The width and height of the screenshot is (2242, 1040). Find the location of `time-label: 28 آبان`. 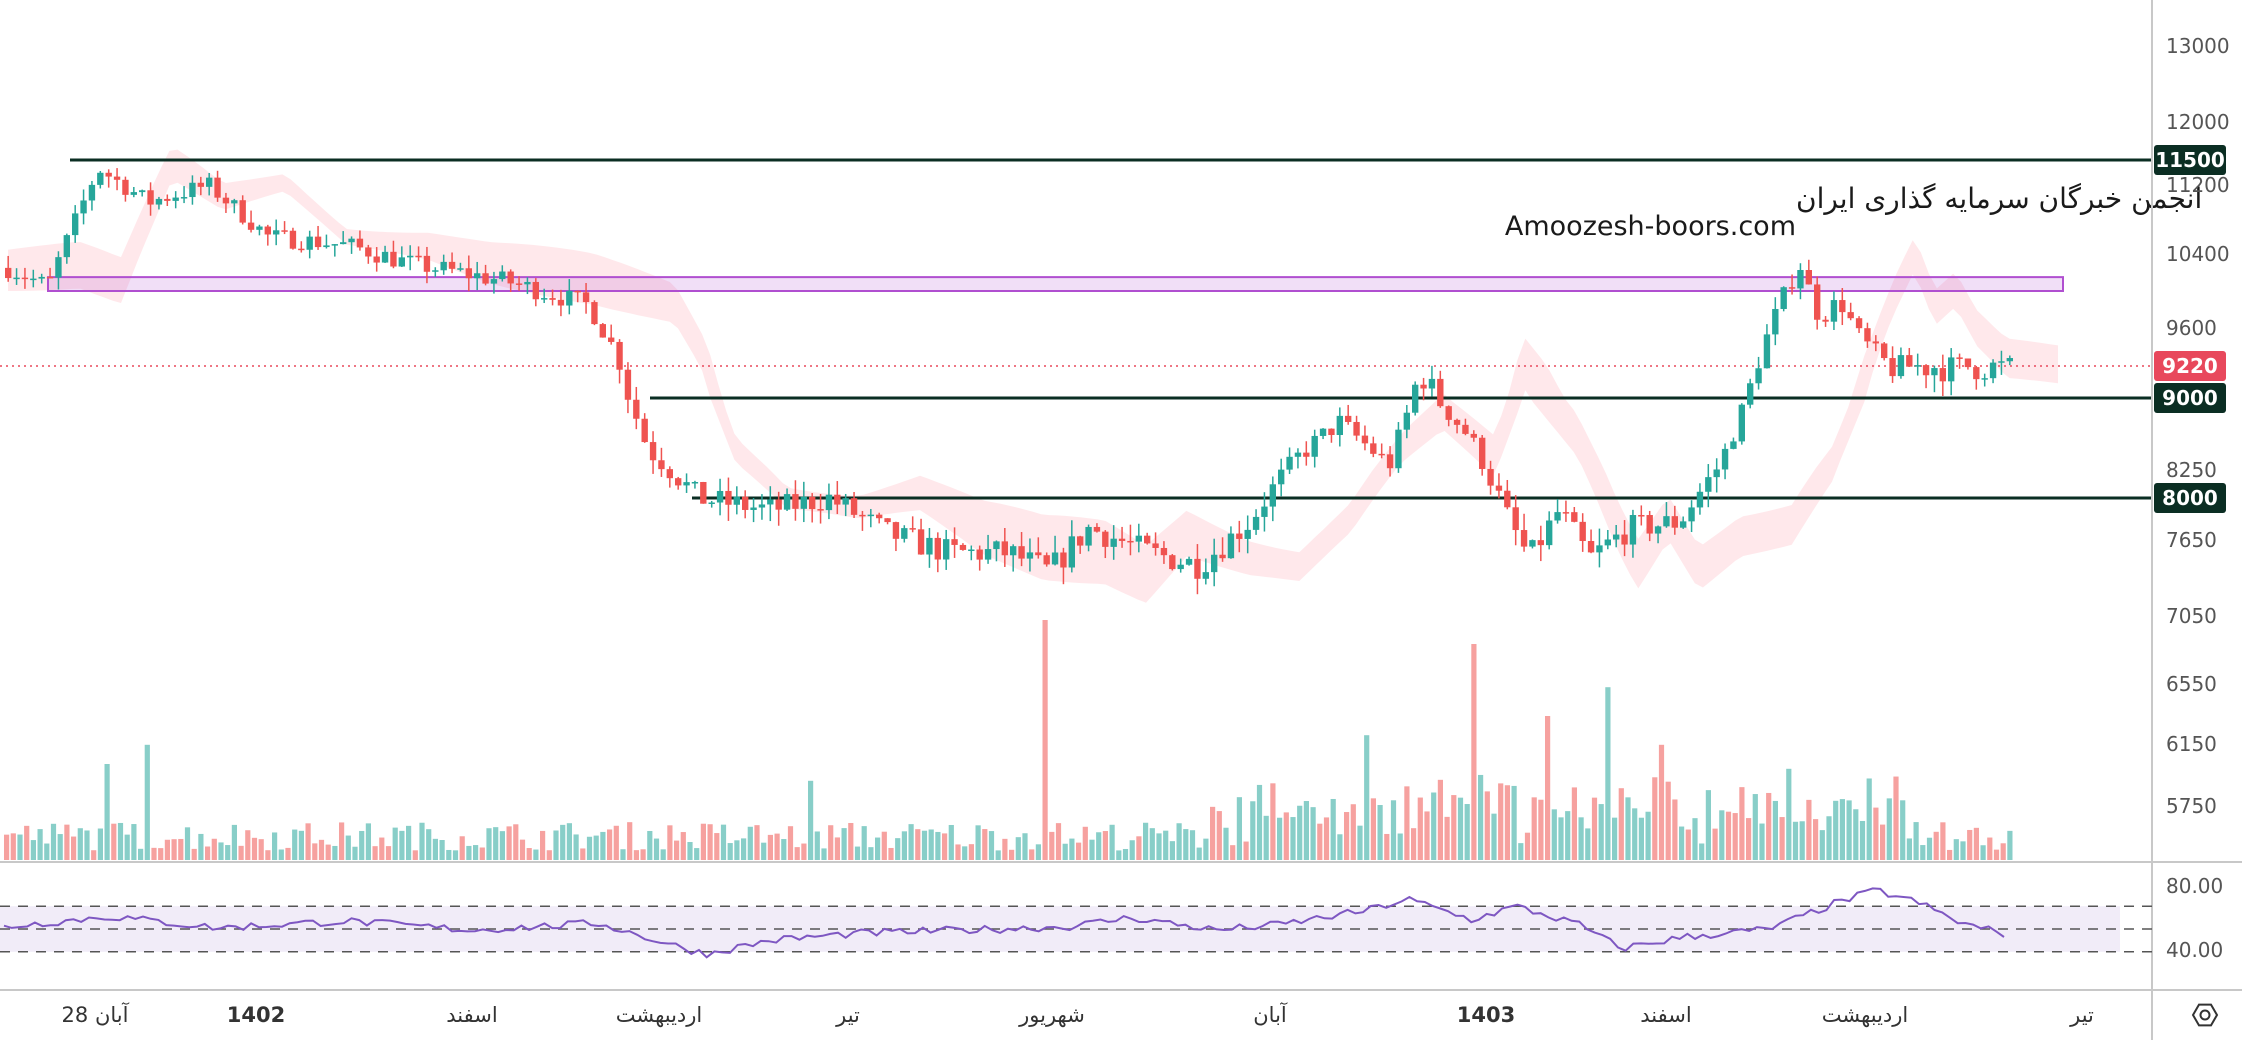

time-label: 28 آبان is located at coordinates (96, 1014).